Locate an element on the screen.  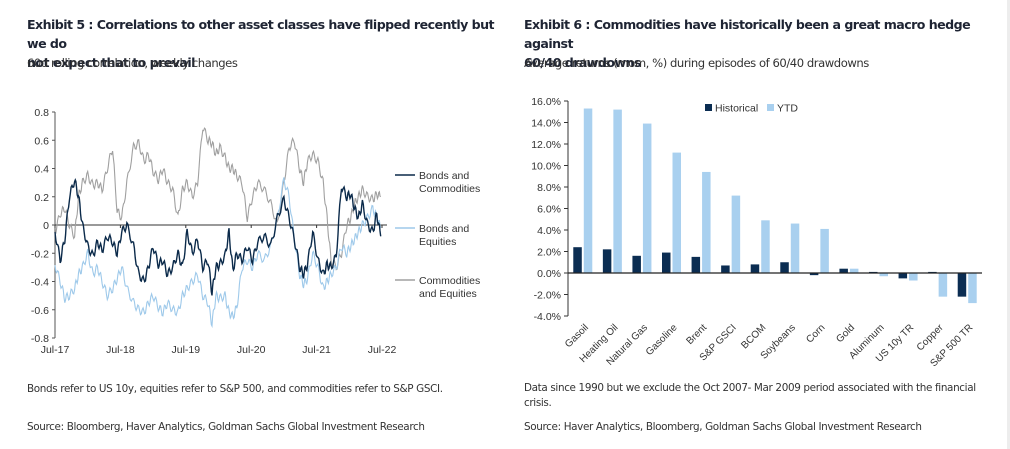
bar-ytd-natural-gas is located at coordinates (647, 198).